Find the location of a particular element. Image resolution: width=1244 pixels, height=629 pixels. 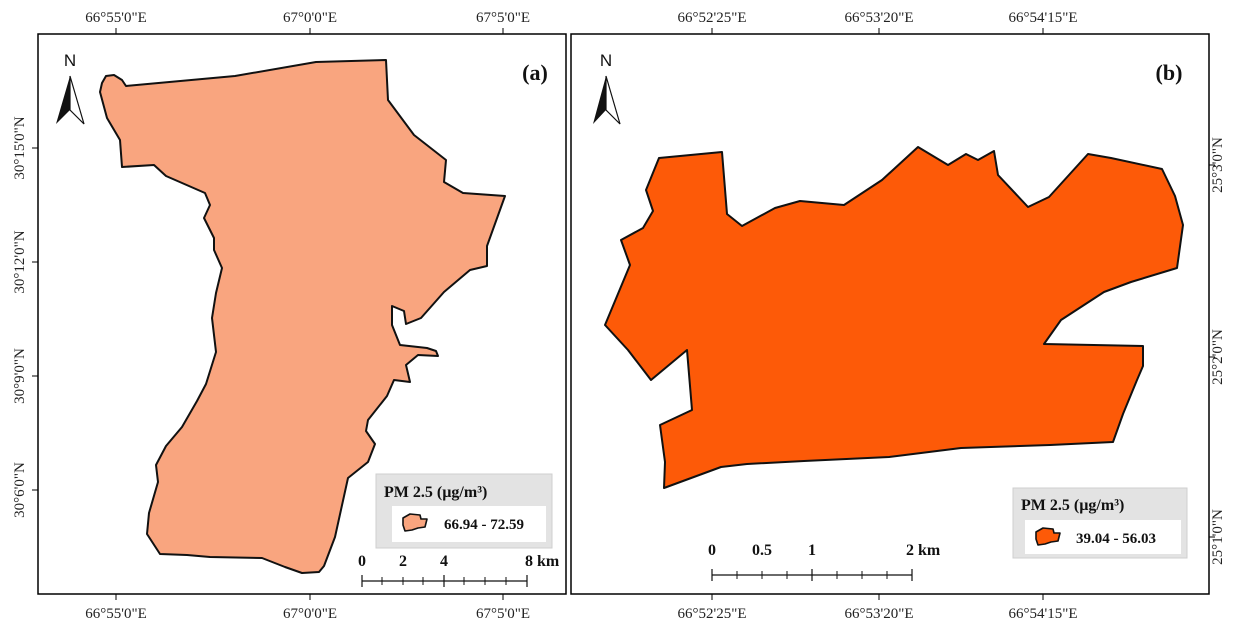

b-right-tick-2: 25°2'0"N is located at coordinates (1218, 357).